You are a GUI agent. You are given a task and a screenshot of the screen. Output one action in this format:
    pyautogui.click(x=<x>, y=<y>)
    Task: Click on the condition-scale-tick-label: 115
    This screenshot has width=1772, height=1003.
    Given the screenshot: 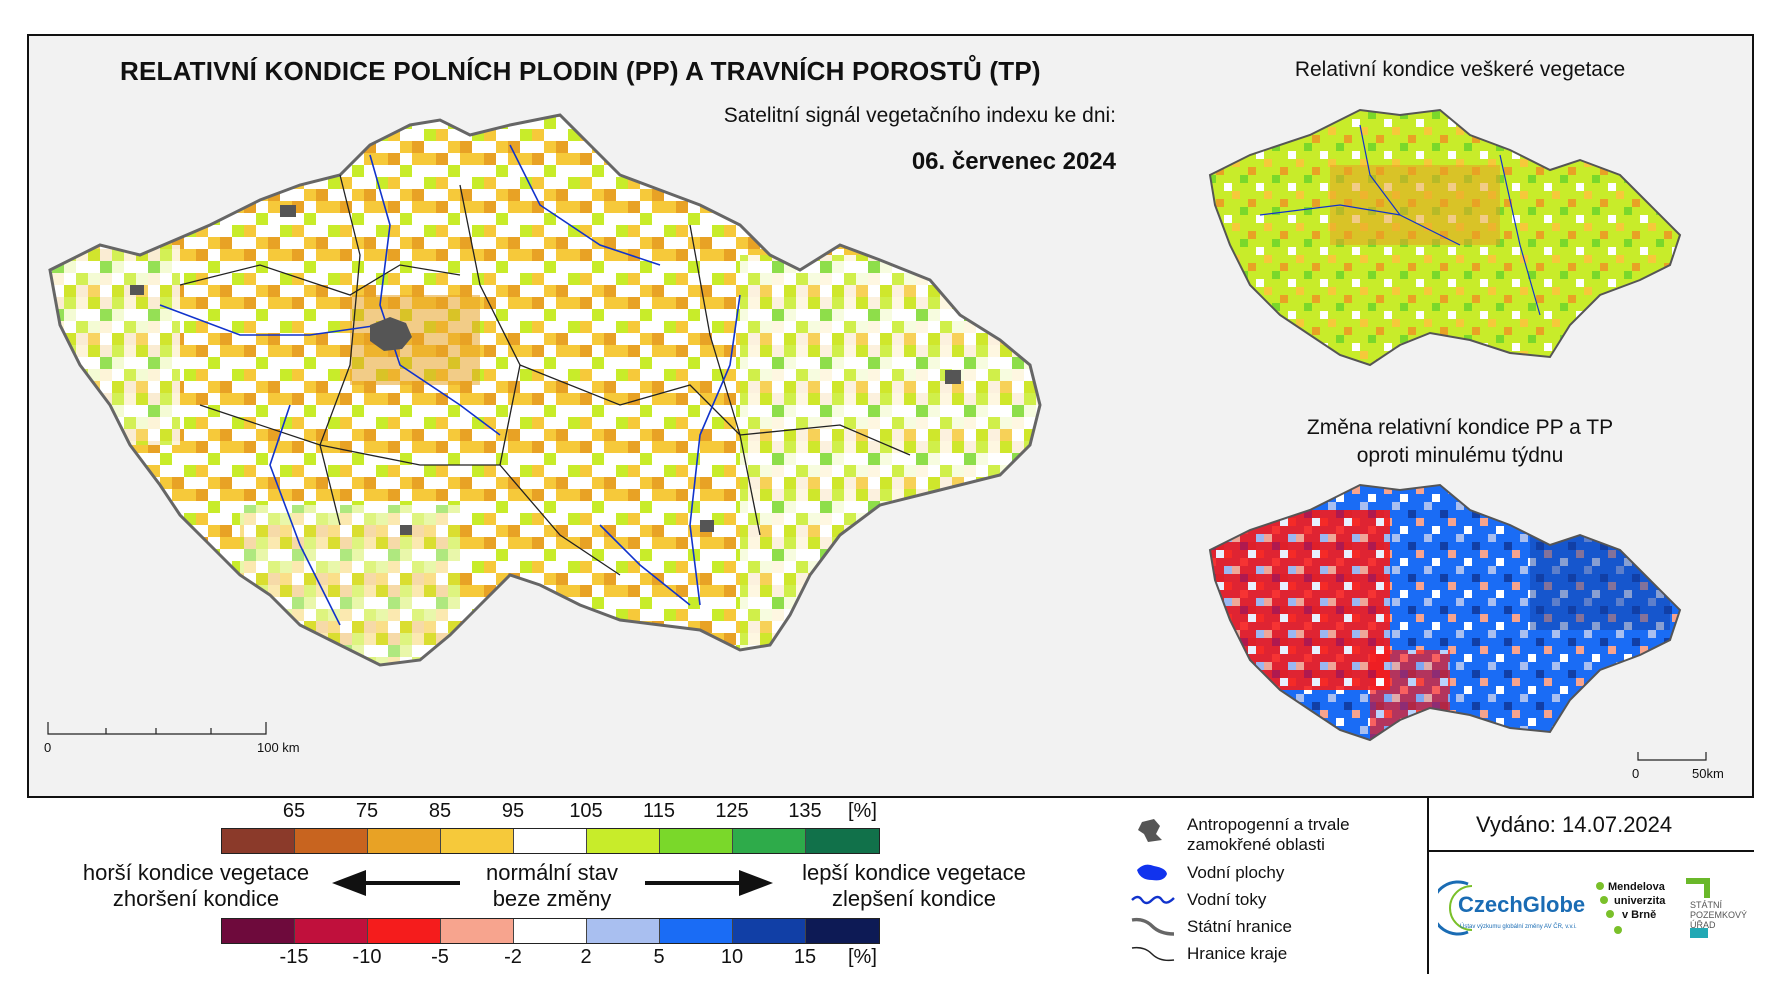 What is the action you would take?
    pyautogui.click(x=659, y=811)
    